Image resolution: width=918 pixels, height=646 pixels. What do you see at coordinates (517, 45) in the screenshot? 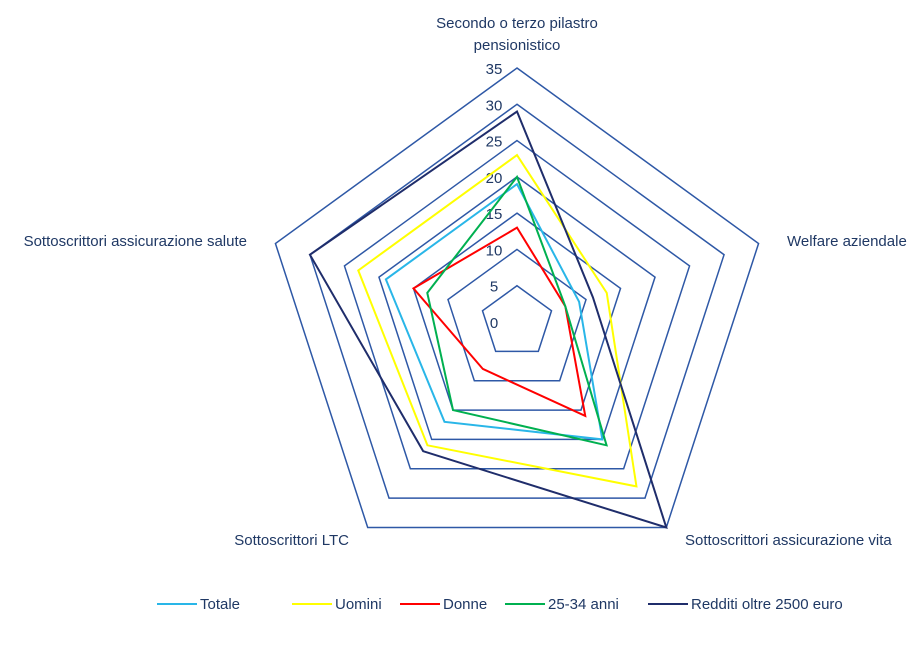
I see `category-label-line: pensionistico` at bounding box center [517, 45].